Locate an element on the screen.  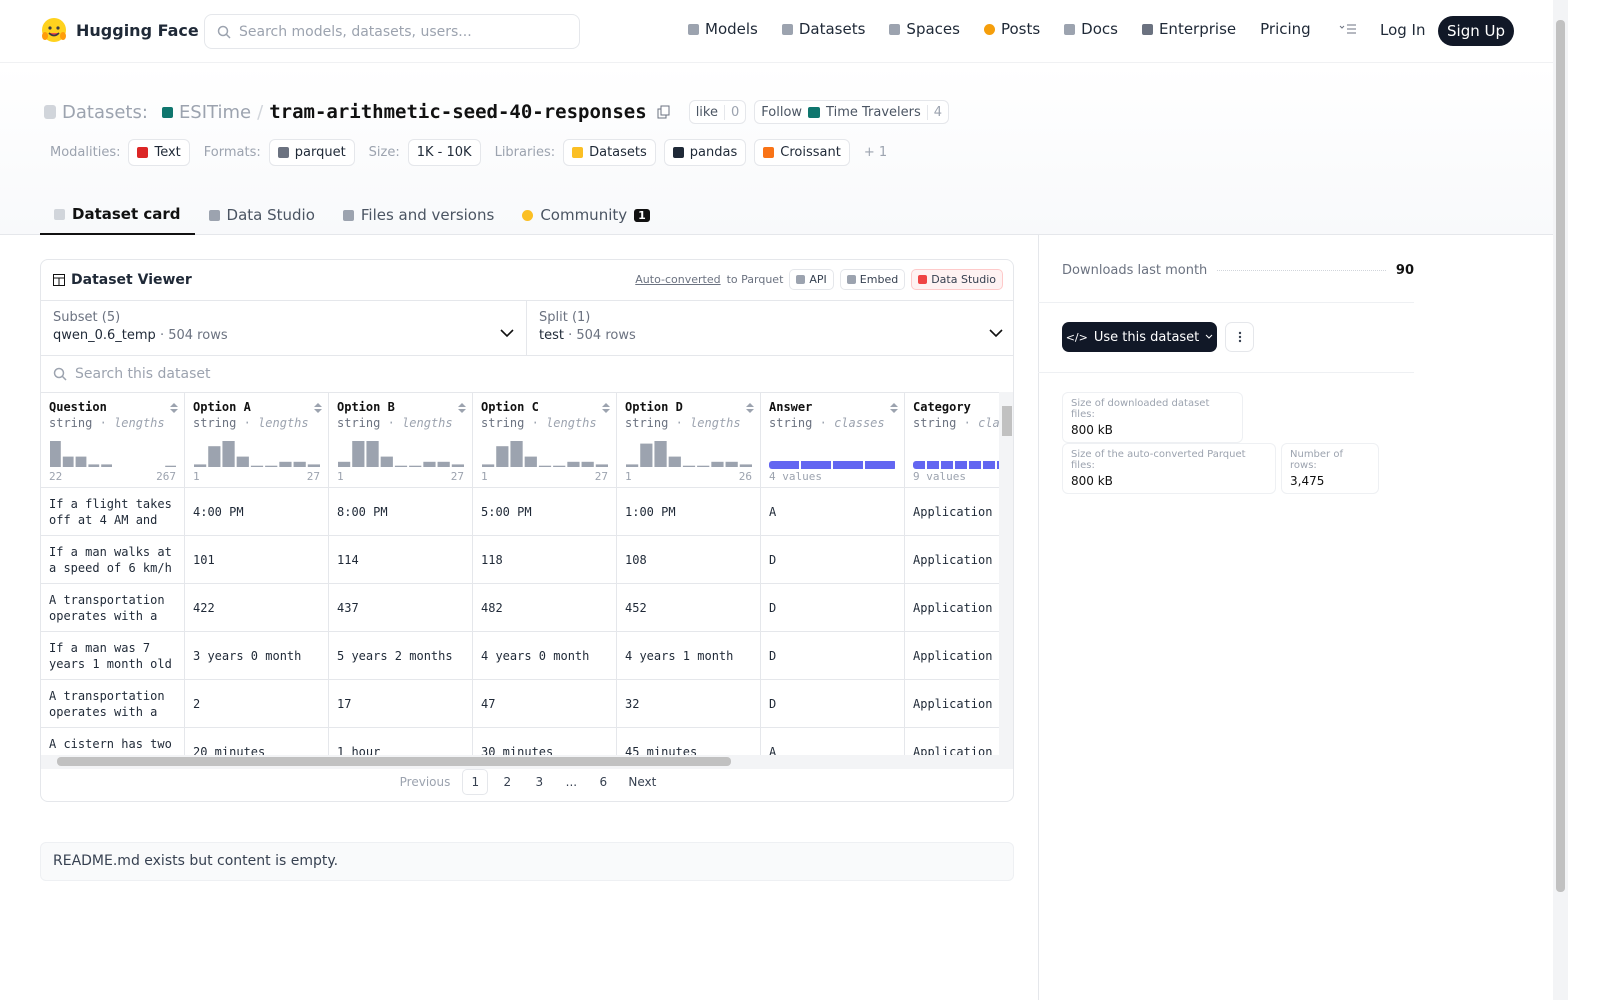
column-header: Answer string · classes 4 values is located at coordinates (832, 440).